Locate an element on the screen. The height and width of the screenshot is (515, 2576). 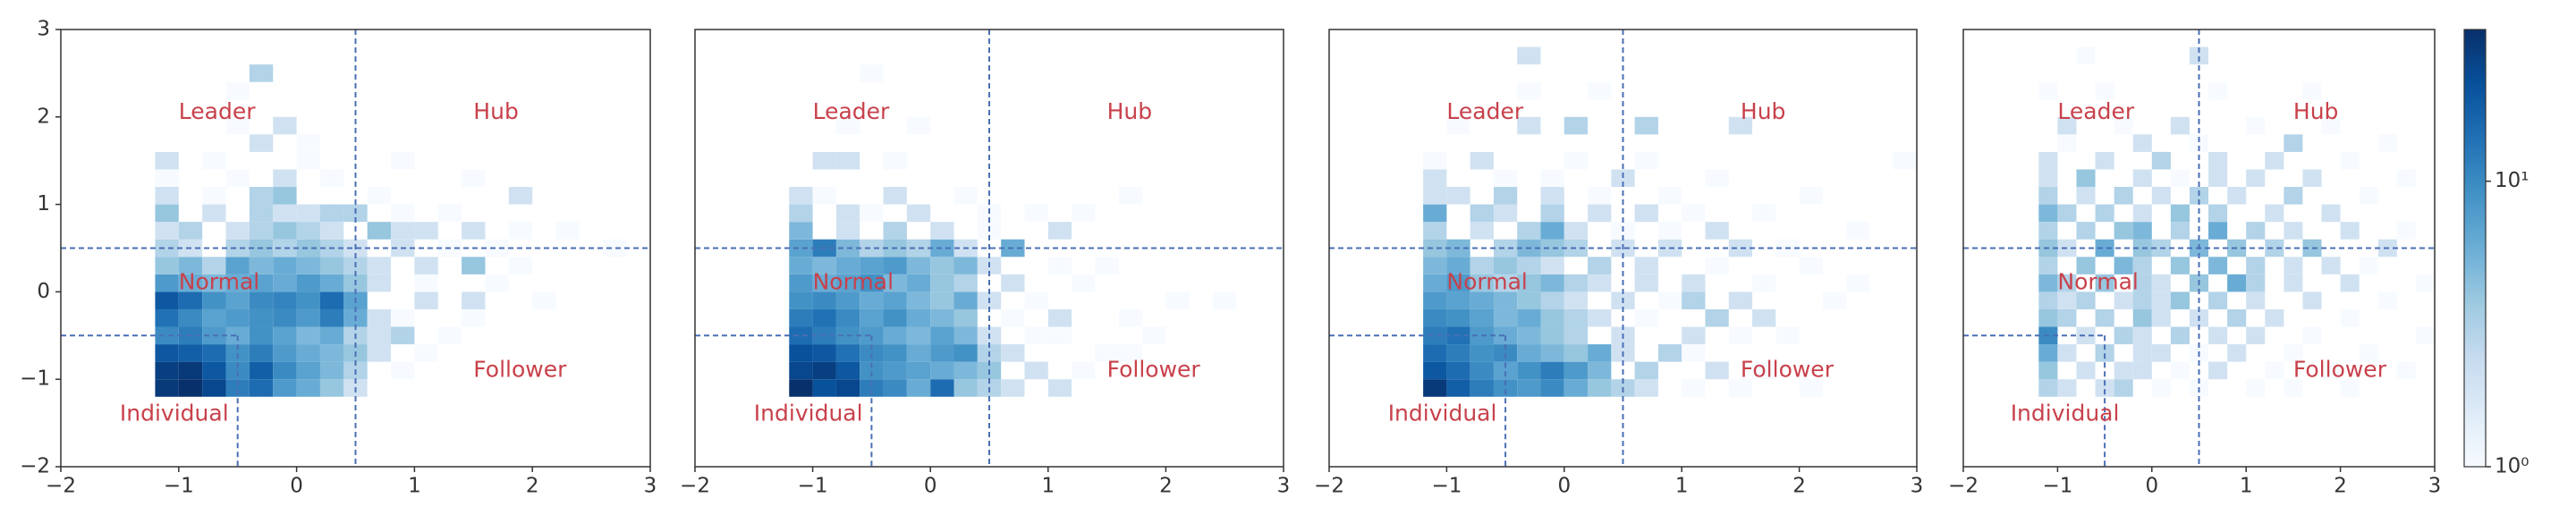
annotation: Normal is located at coordinates (1486, 282).